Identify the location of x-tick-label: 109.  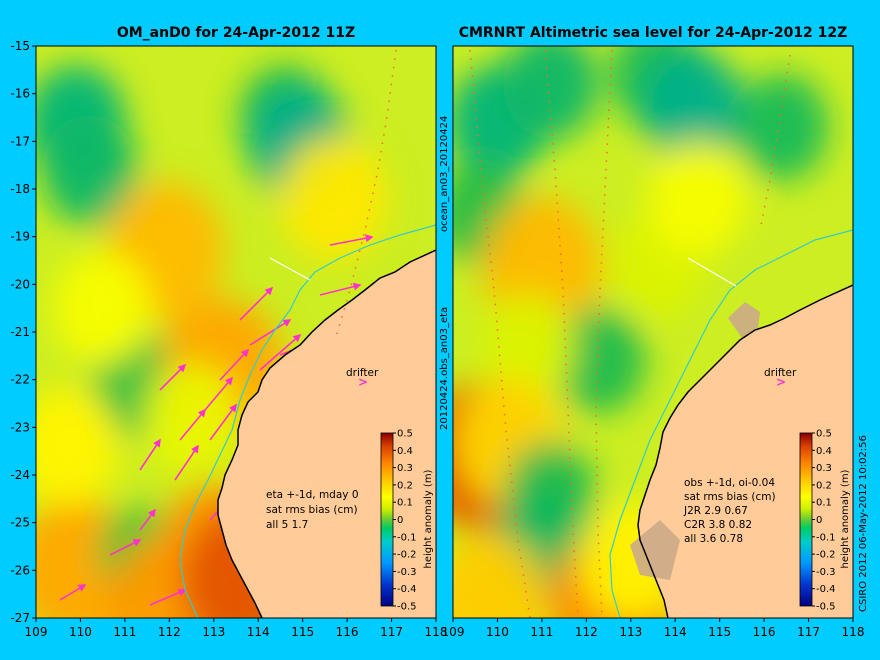
(453, 632).